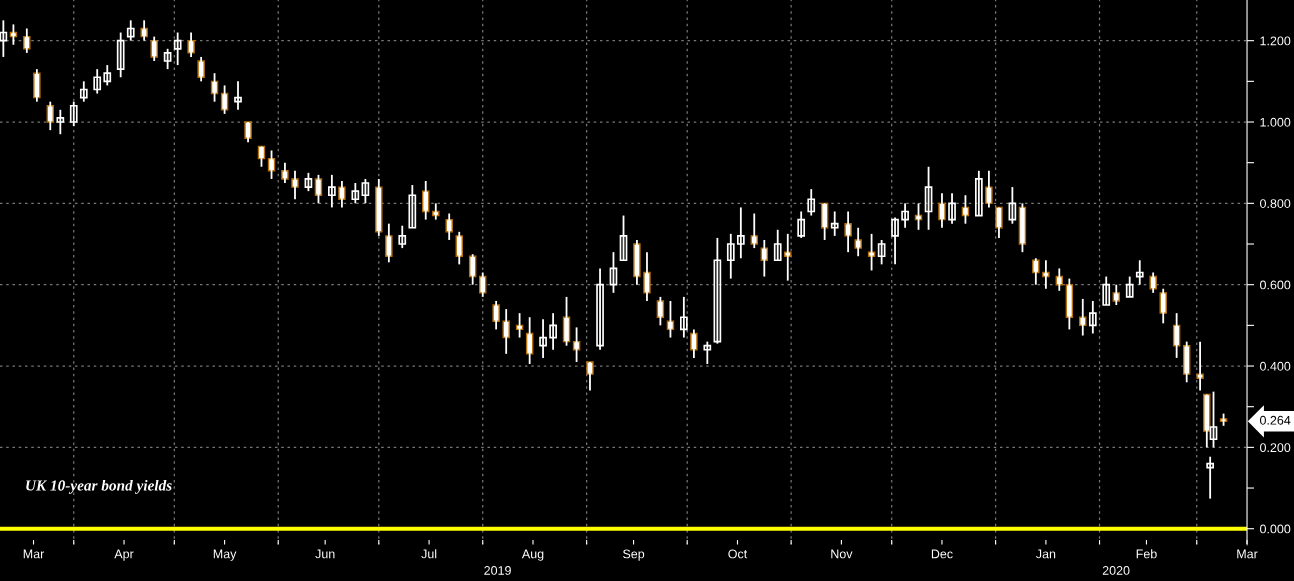 The width and height of the screenshot is (1294, 581). What do you see at coordinates (1275, 366) in the screenshot?
I see `y-tick-label: 0.400` at bounding box center [1275, 366].